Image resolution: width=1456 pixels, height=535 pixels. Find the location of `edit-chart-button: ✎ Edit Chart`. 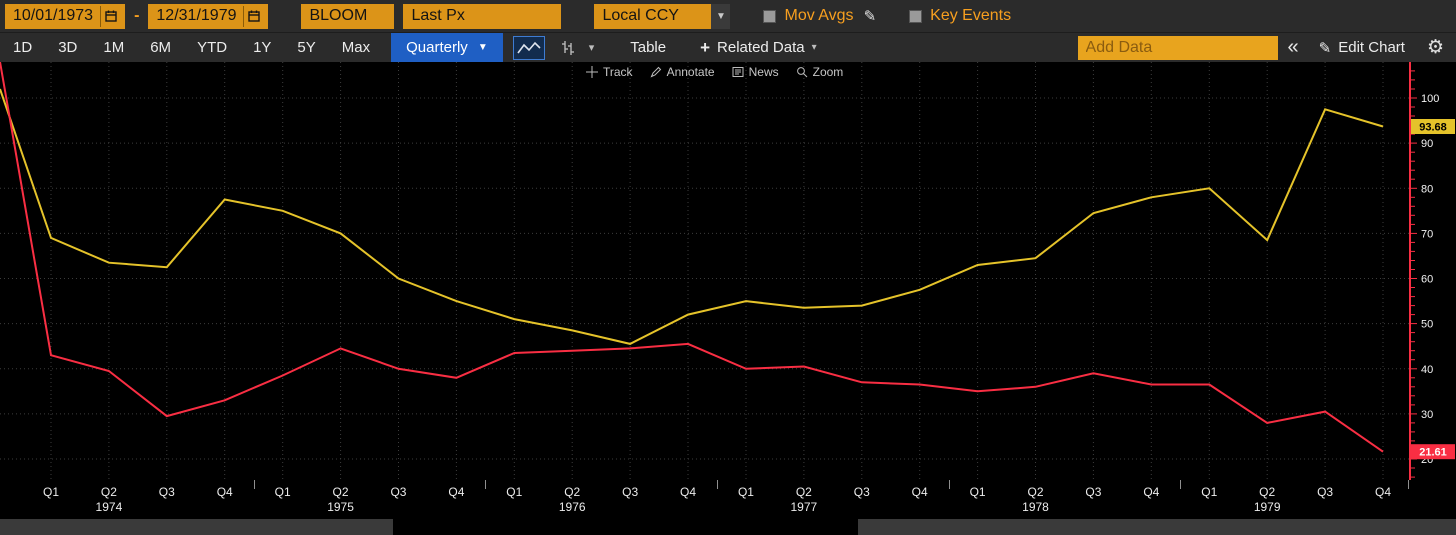

edit-chart-button: ✎ Edit Chart is located at coordinates (1362, 48).